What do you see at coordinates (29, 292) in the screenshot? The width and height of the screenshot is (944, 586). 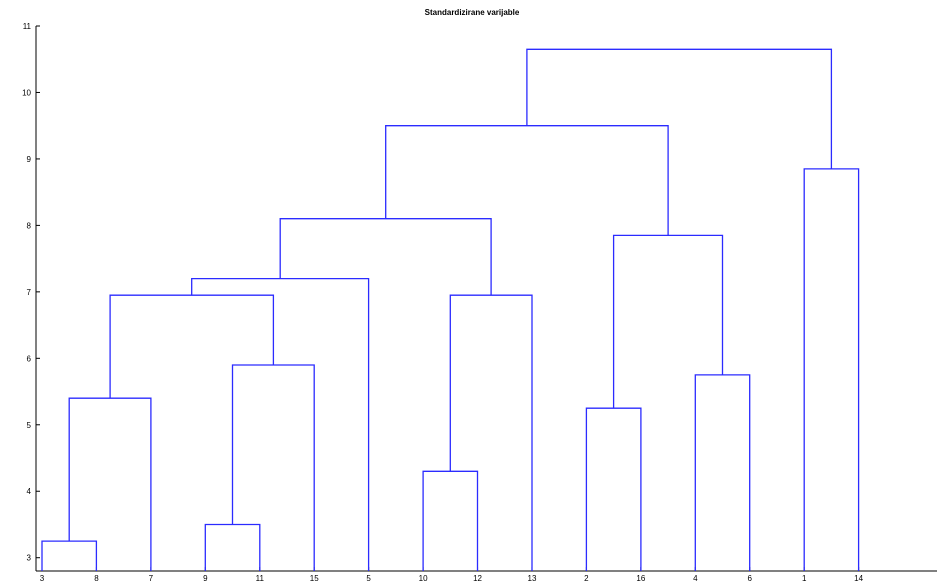 I see `y-tick-label: 7` at bounding box center [29, 292].